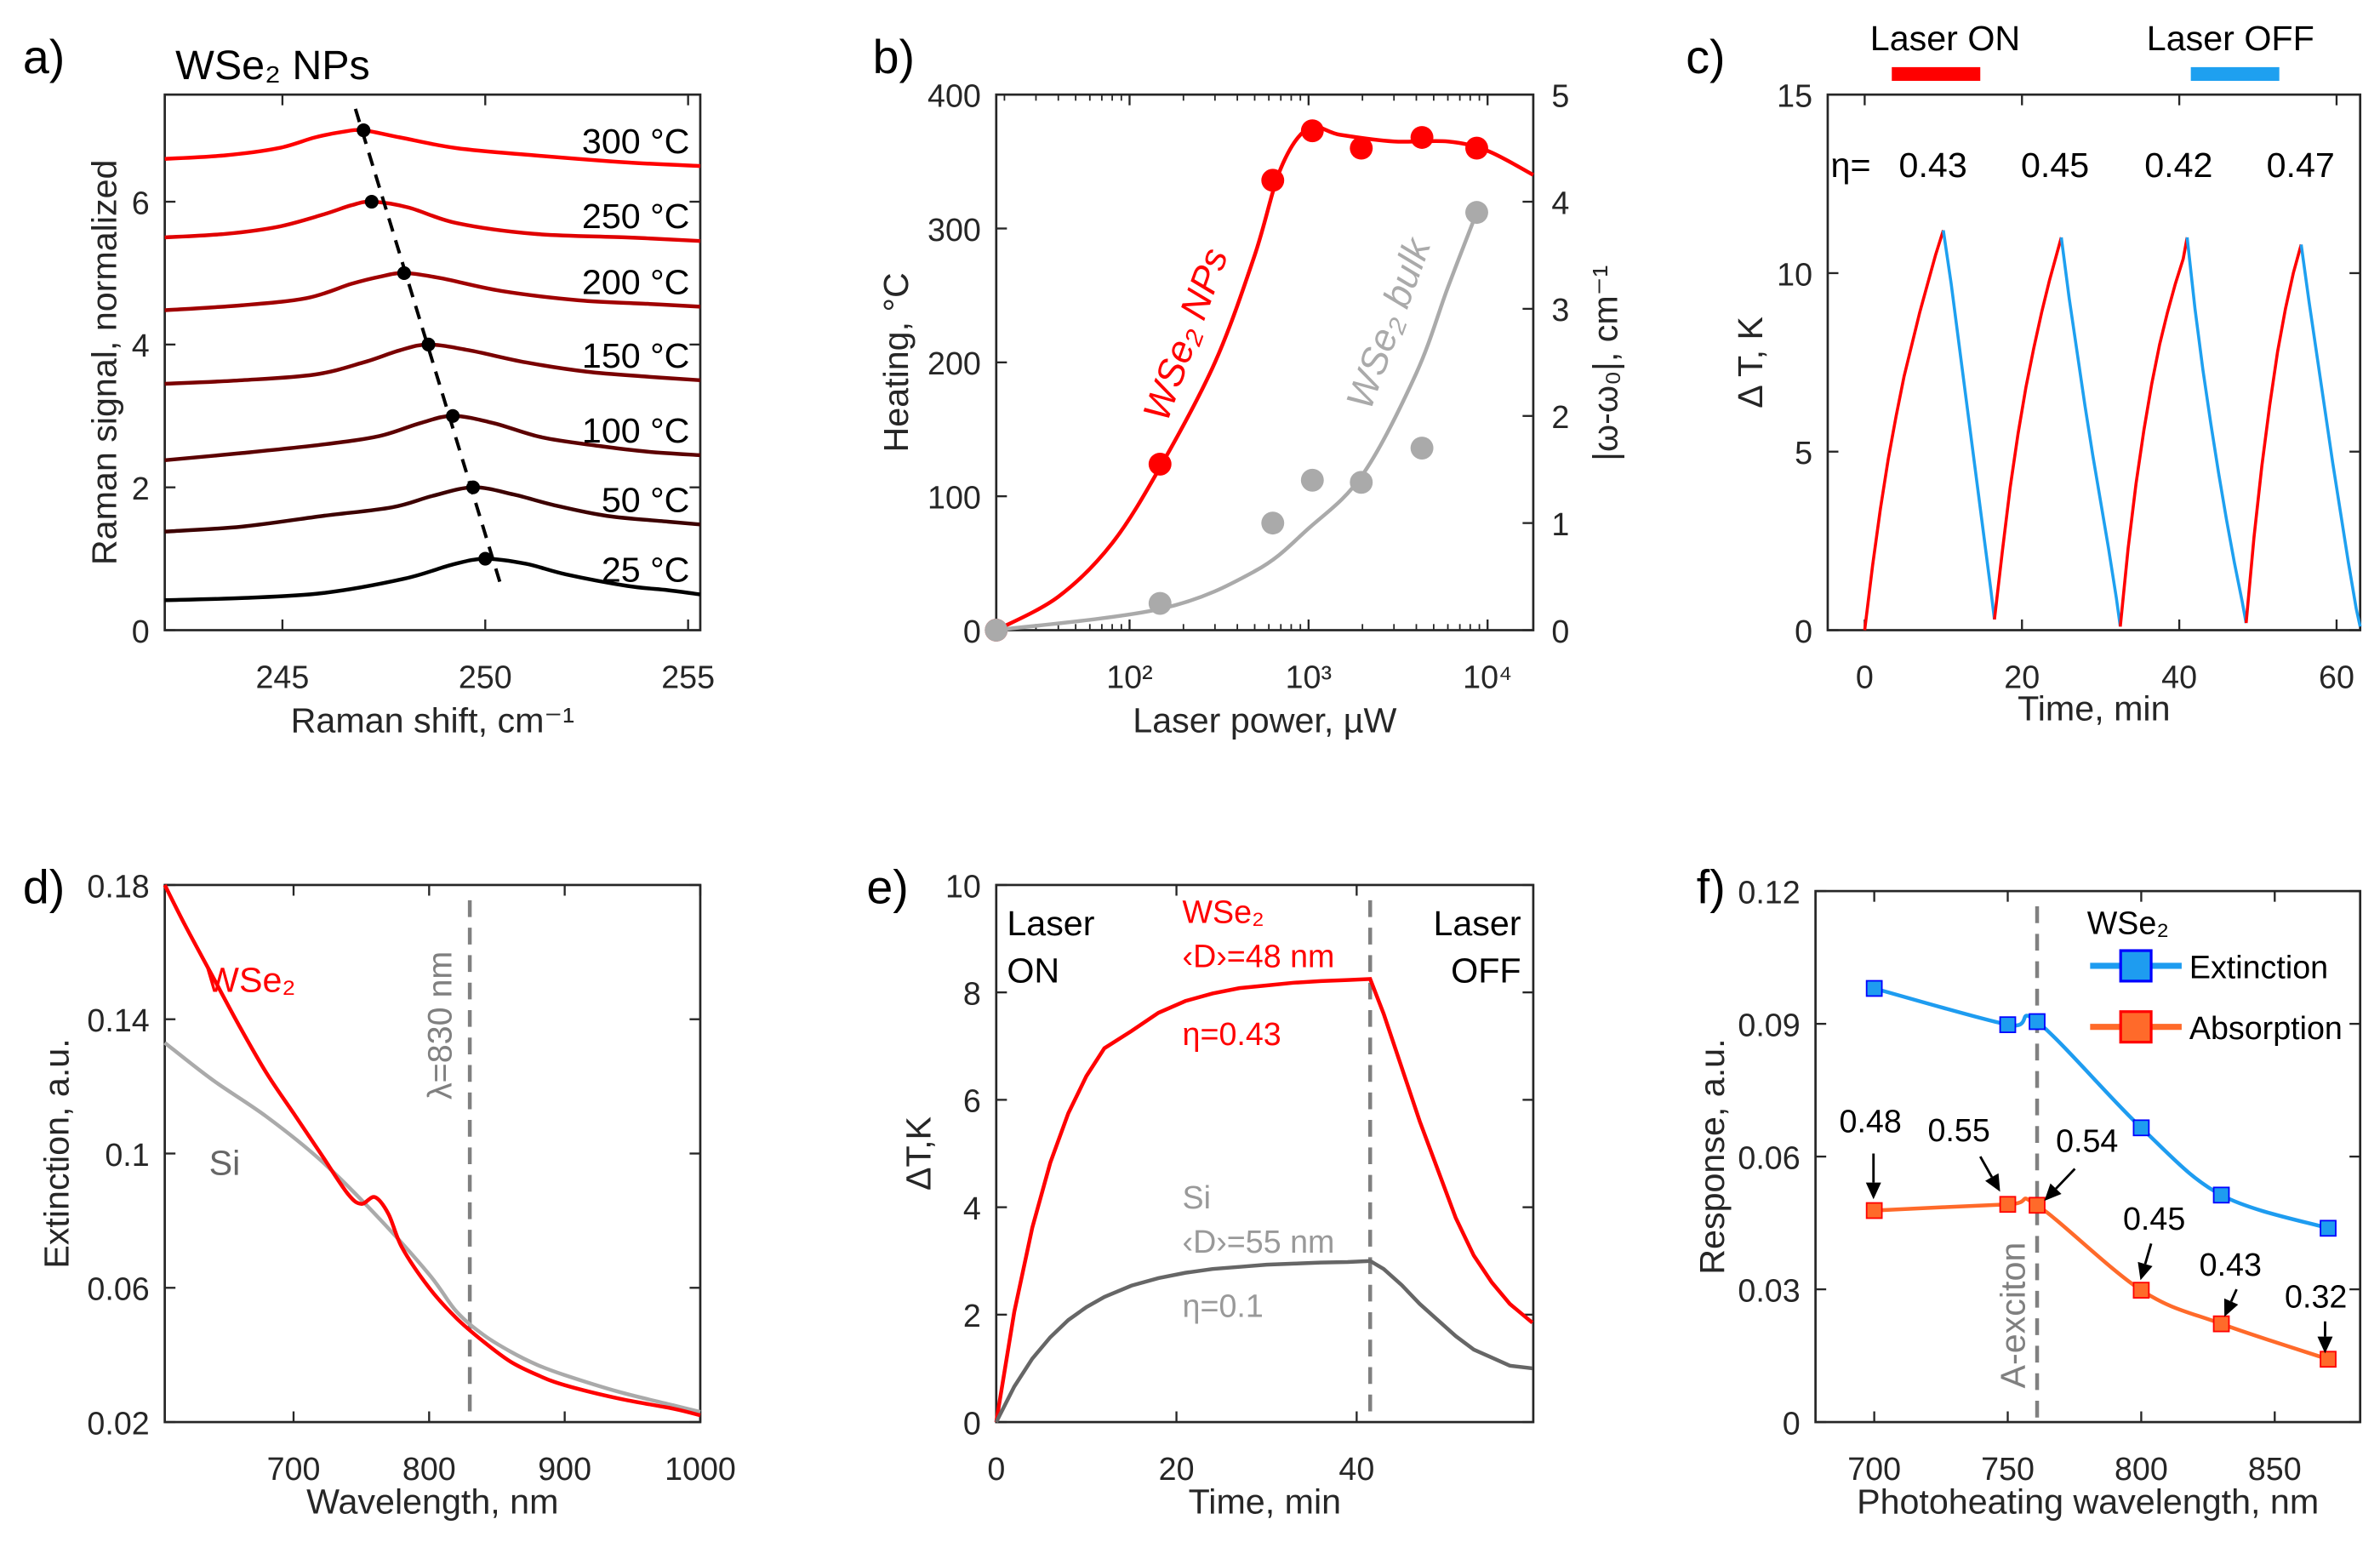  What do you see at coordinates (1129, 677) in the screenshot?
I see `x-tick-label: 10²` at bounding box center [1129, 677].